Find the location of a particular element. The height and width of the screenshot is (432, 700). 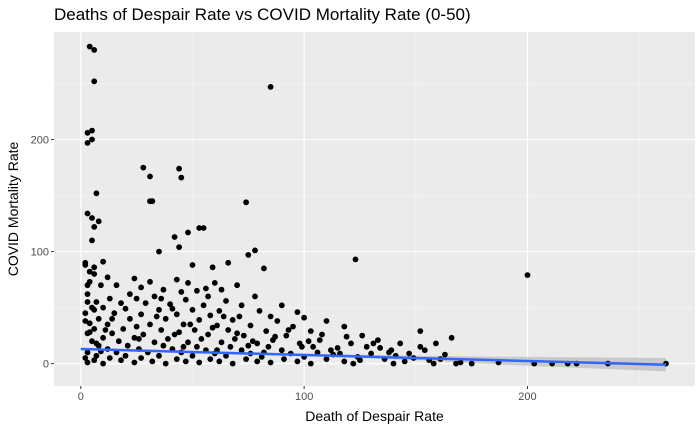

trend-line is located at coordinates (373, 356).